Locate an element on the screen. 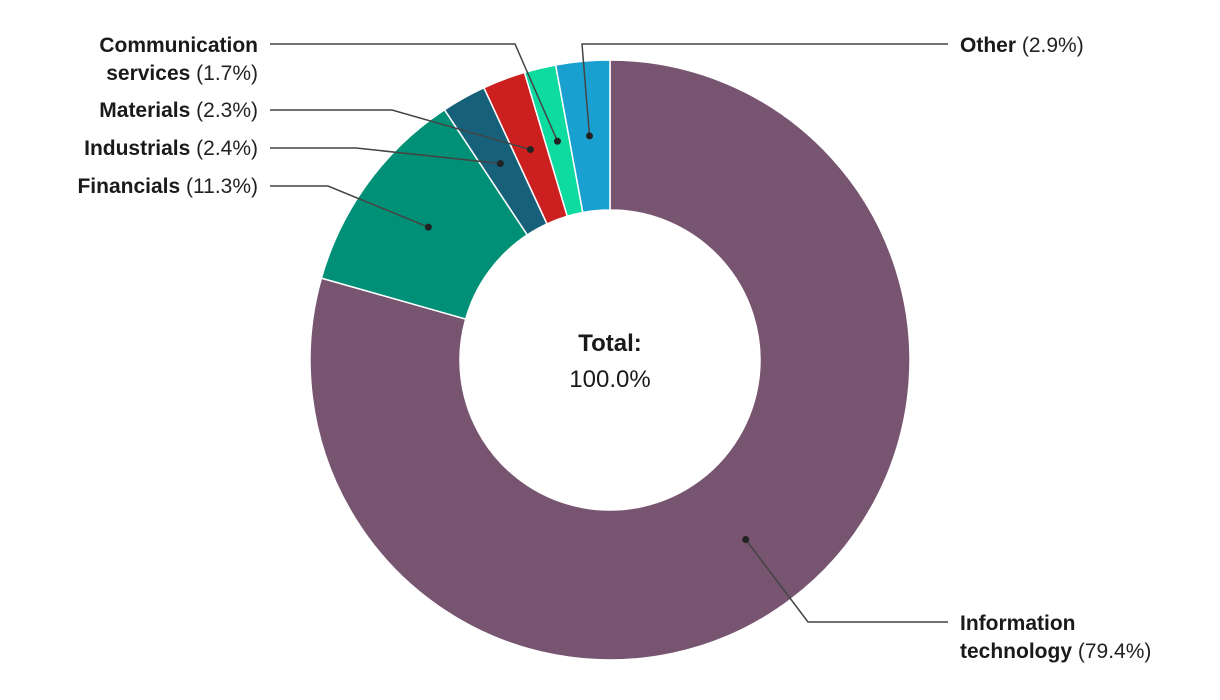 The height and width of the screenshot is (700, 1220). label-materials-value: (2.3%) is located at coordinates (224, 110).